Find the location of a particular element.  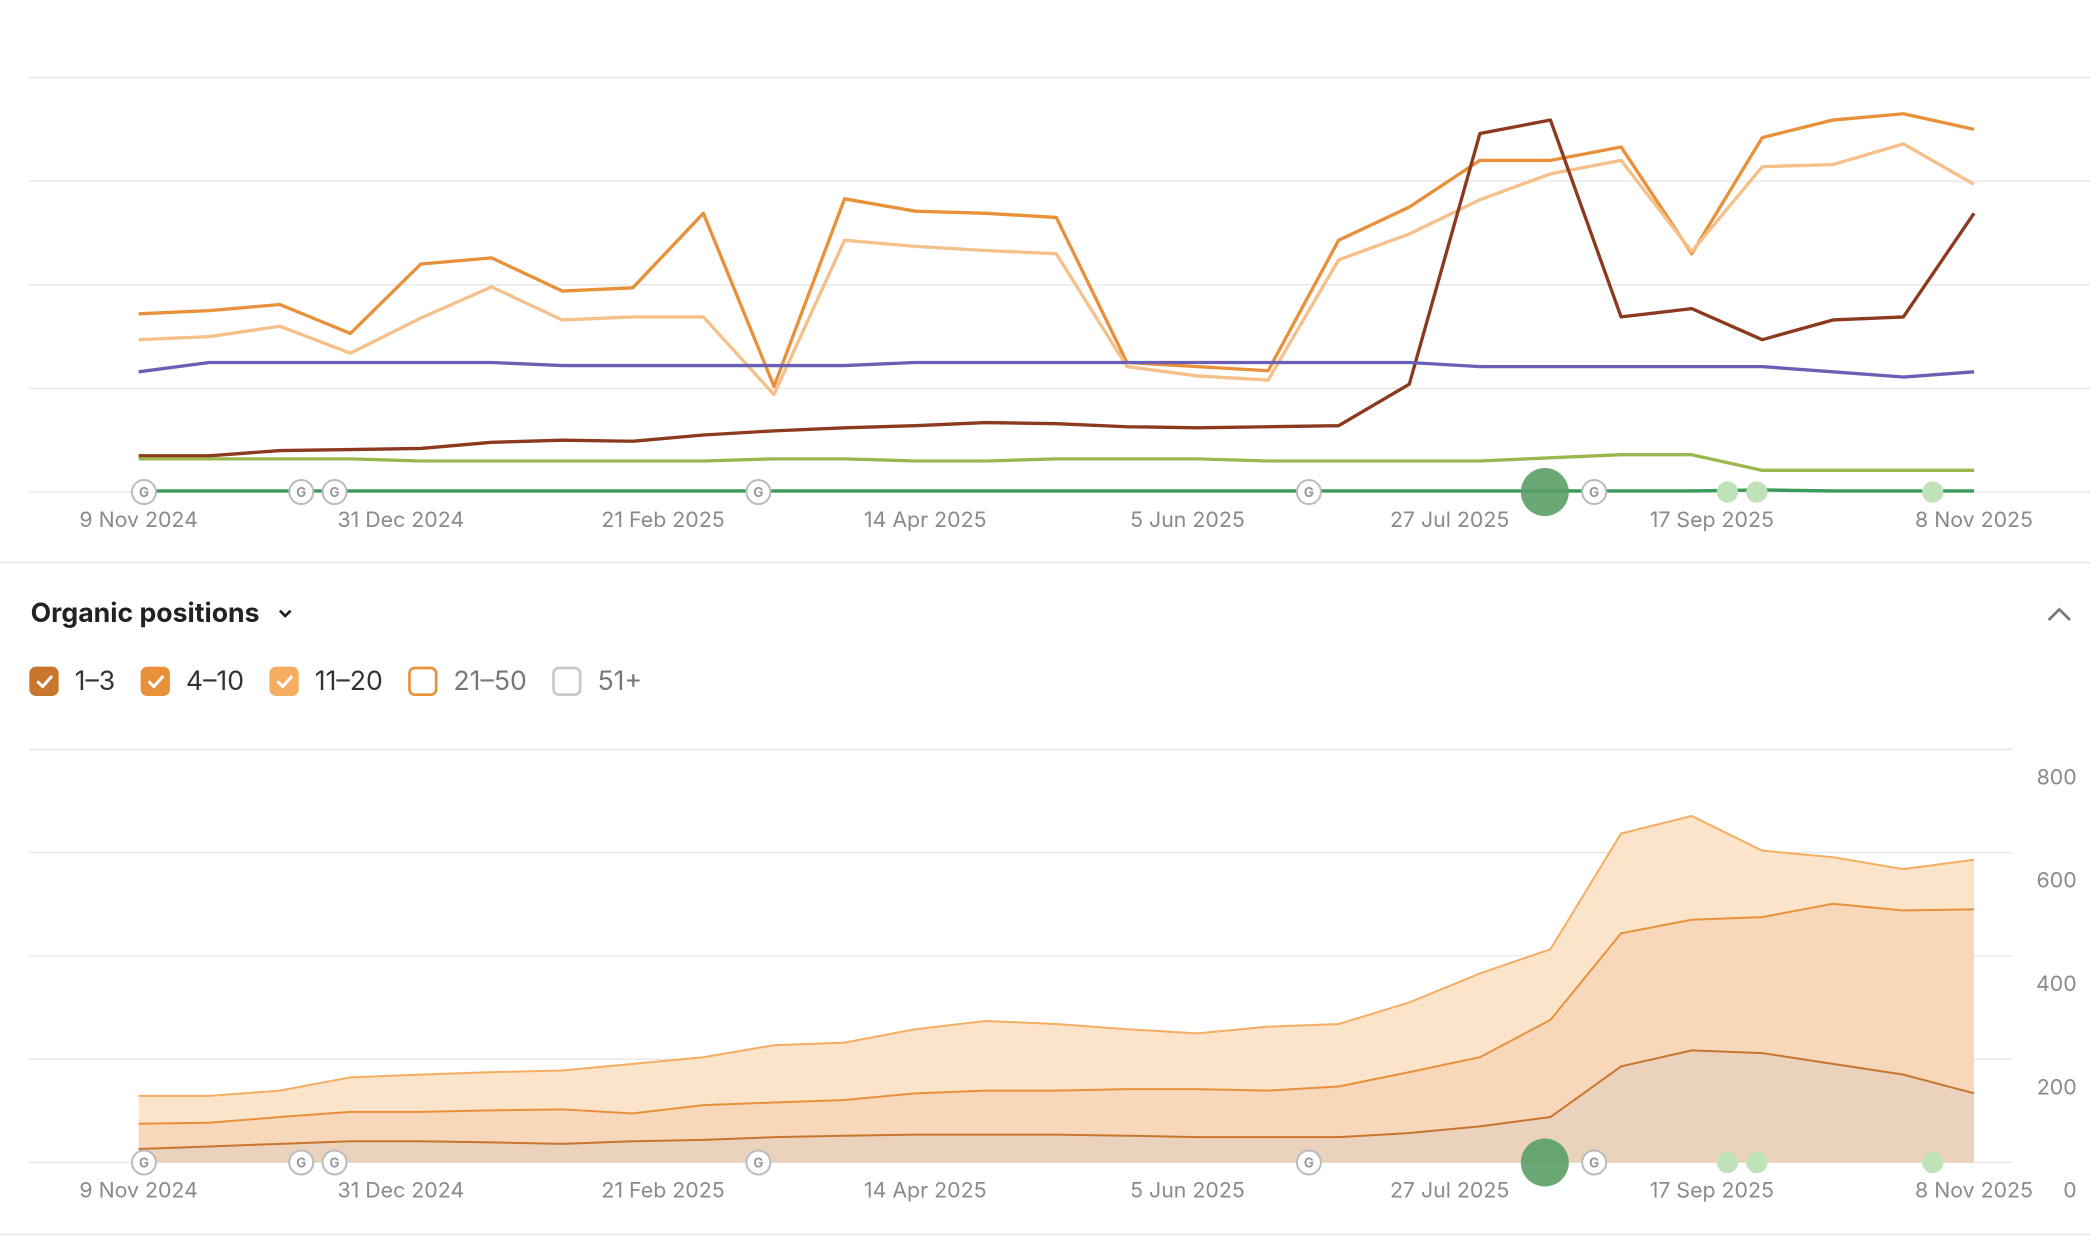

y-tick-label: 200 is located at coordinates (2057, 1087).